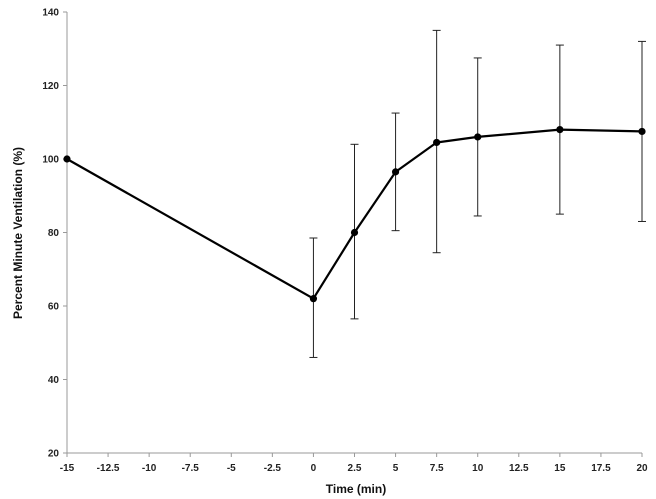  I want to click on x-tick-label: -15, so click(67, 468).